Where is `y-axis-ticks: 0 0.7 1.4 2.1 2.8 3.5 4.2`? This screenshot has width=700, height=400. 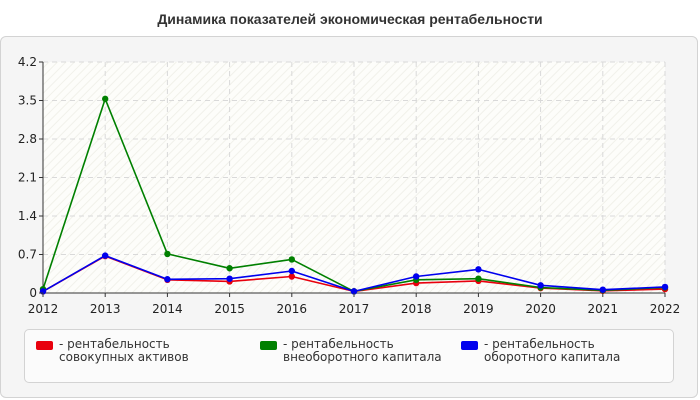
y-axis-ticks: 0 0.7 1.4 2.1 2.8 3.5 4.2 is located at coordinates (30, 177).